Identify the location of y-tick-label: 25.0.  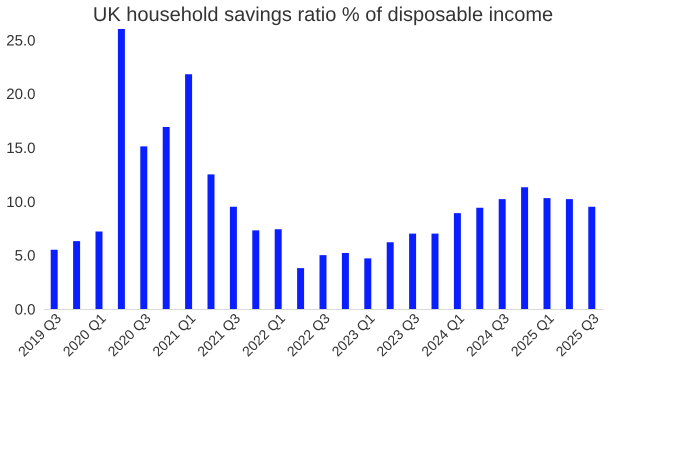
(21, 41).